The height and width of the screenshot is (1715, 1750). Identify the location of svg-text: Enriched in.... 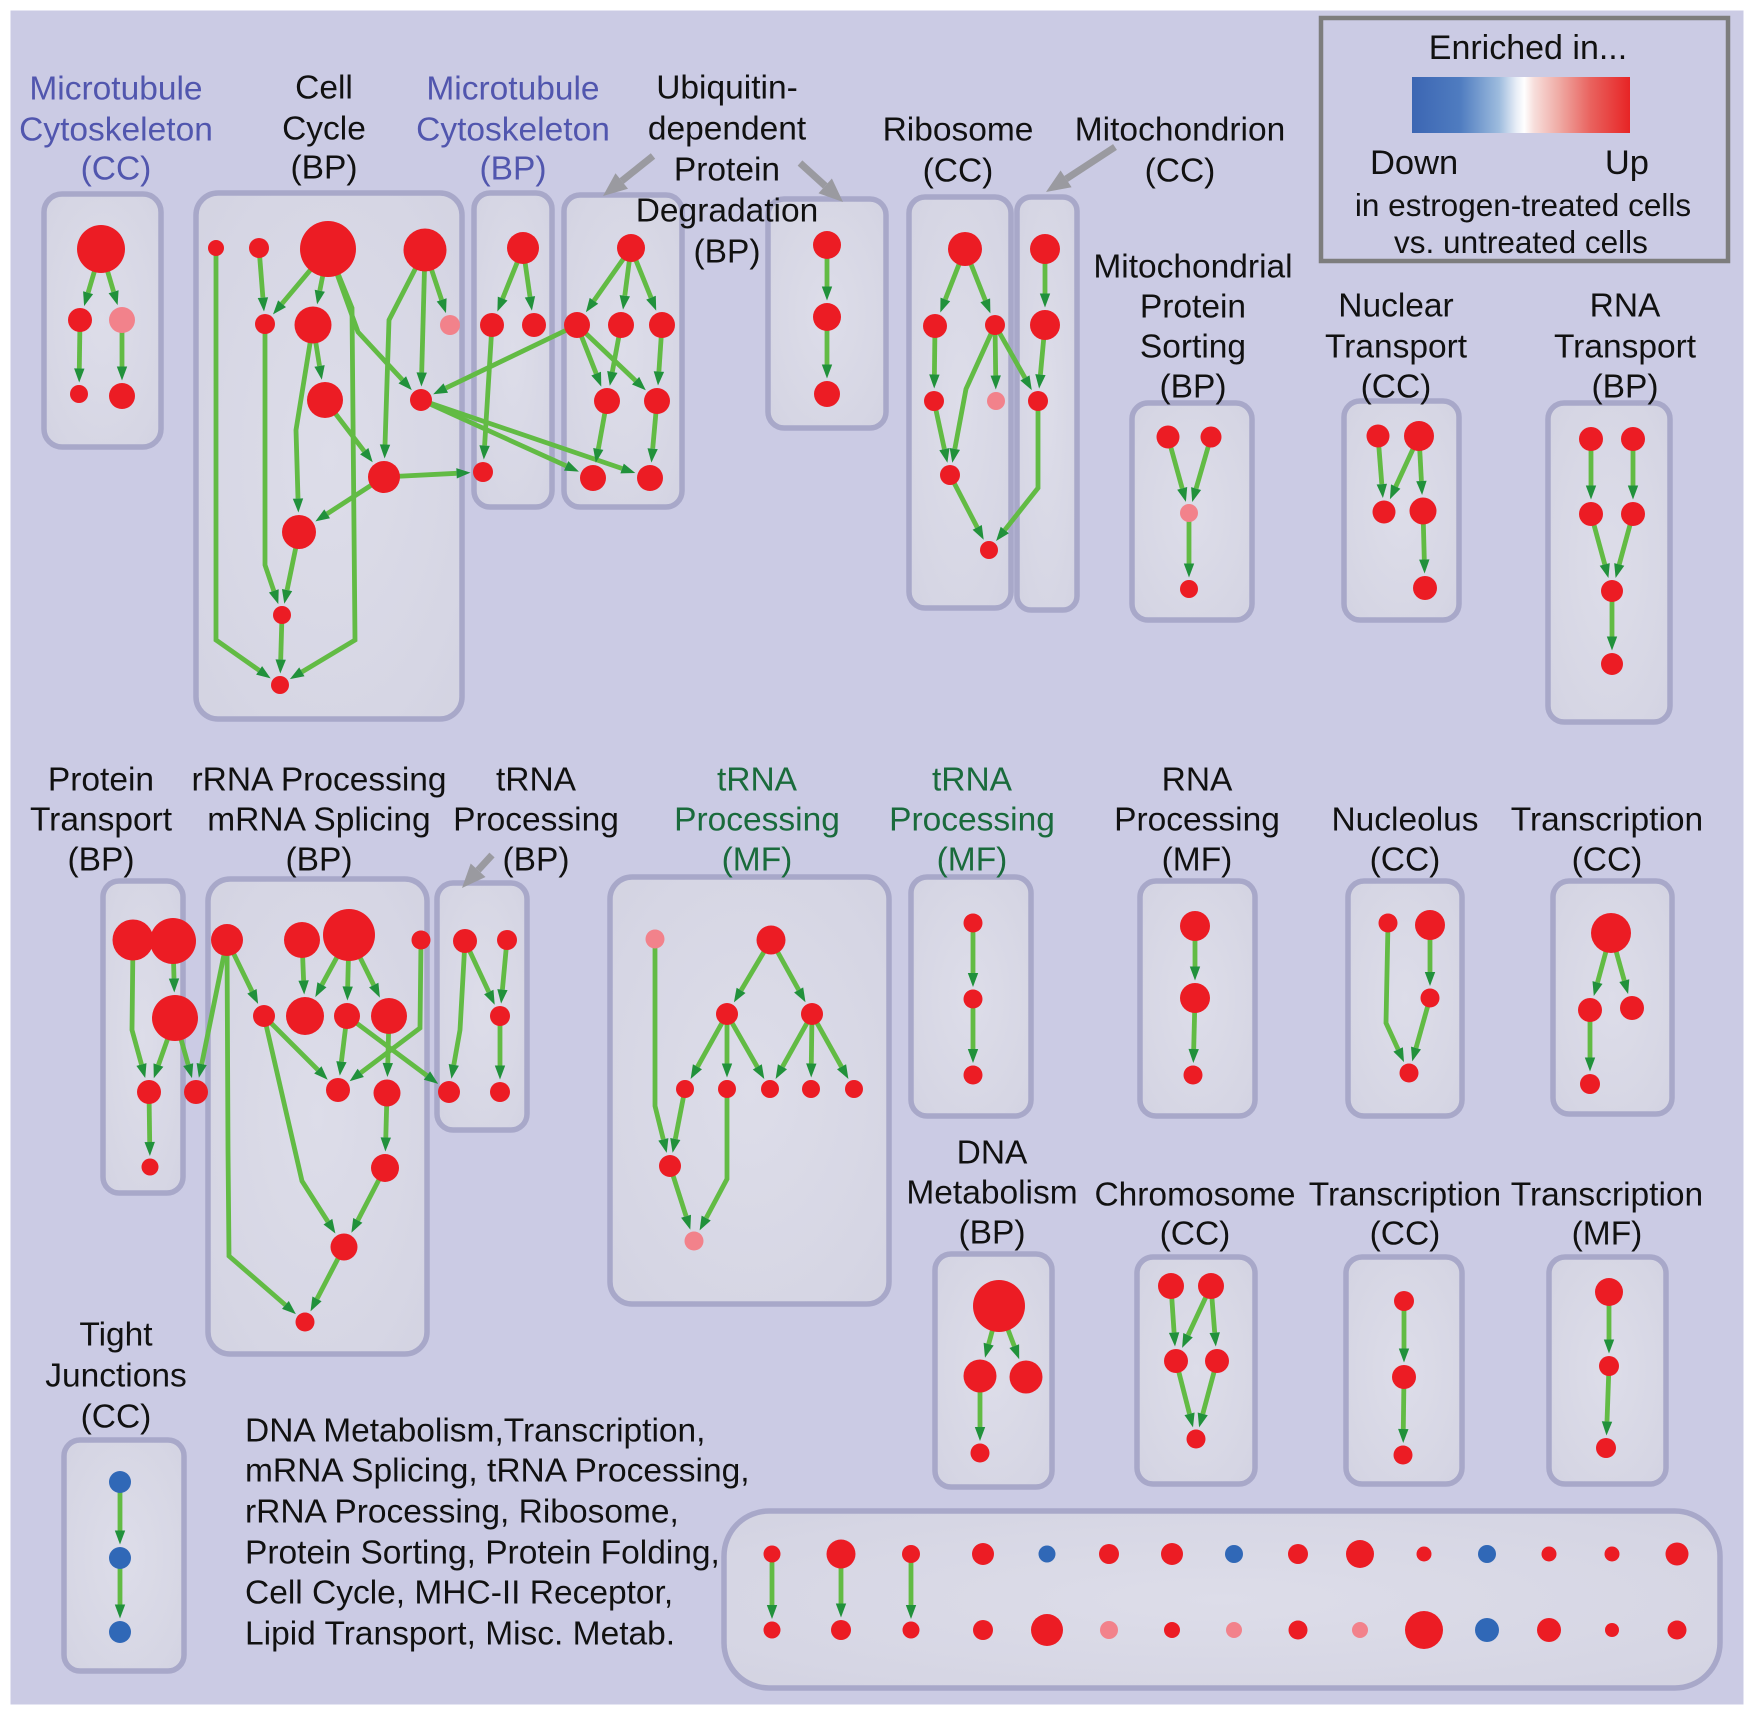
(1528, 48).